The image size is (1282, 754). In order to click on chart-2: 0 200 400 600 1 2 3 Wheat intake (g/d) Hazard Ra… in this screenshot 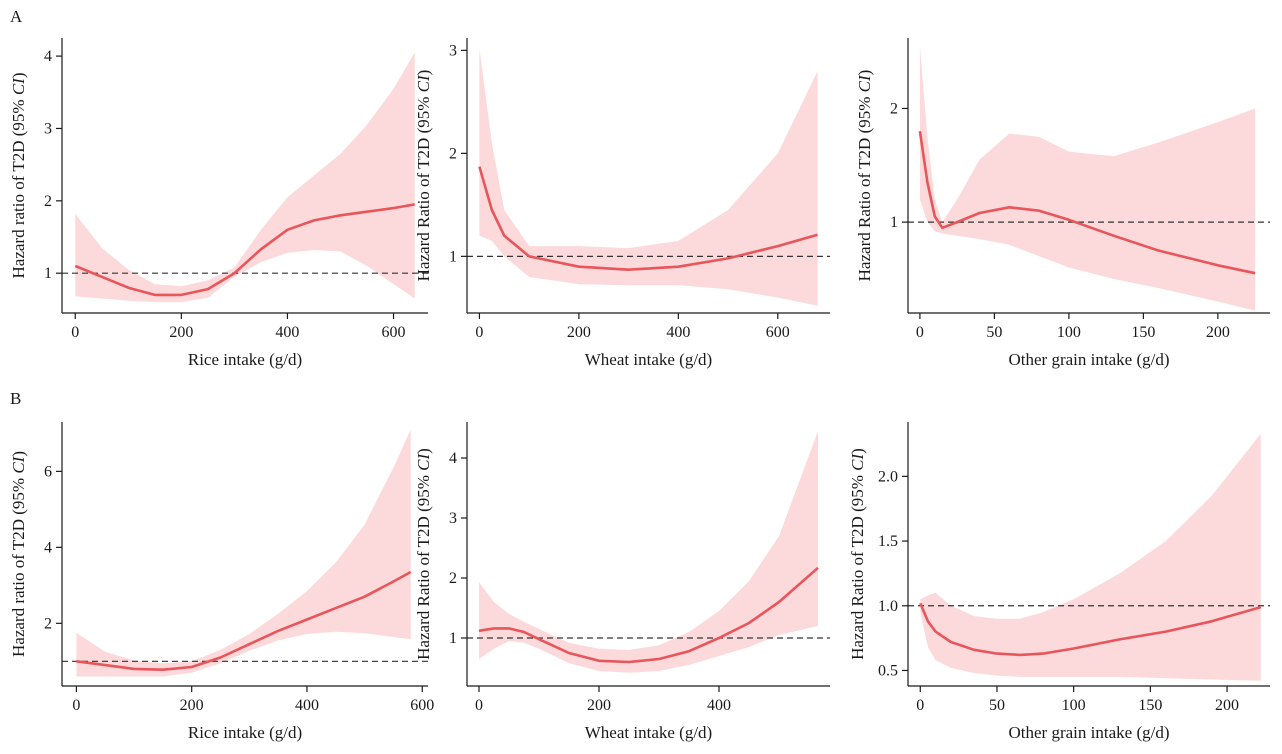, I will do `click(622, 203)`.